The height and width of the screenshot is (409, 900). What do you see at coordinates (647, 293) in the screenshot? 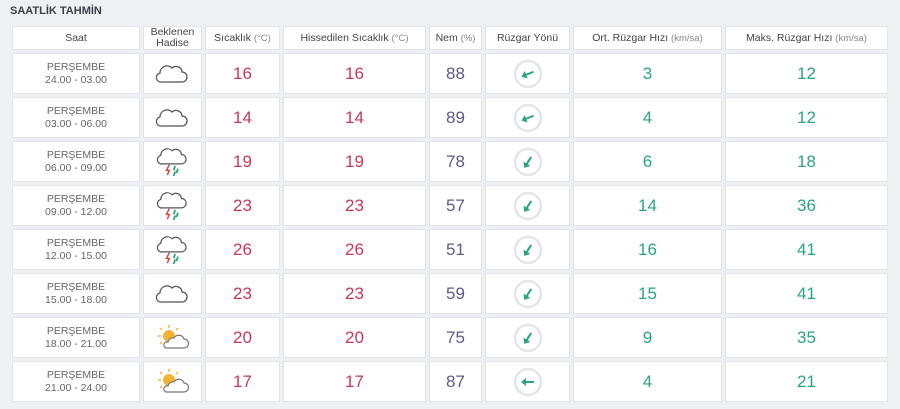
I see `wind-average: 15` at bounding box center [647, 293].